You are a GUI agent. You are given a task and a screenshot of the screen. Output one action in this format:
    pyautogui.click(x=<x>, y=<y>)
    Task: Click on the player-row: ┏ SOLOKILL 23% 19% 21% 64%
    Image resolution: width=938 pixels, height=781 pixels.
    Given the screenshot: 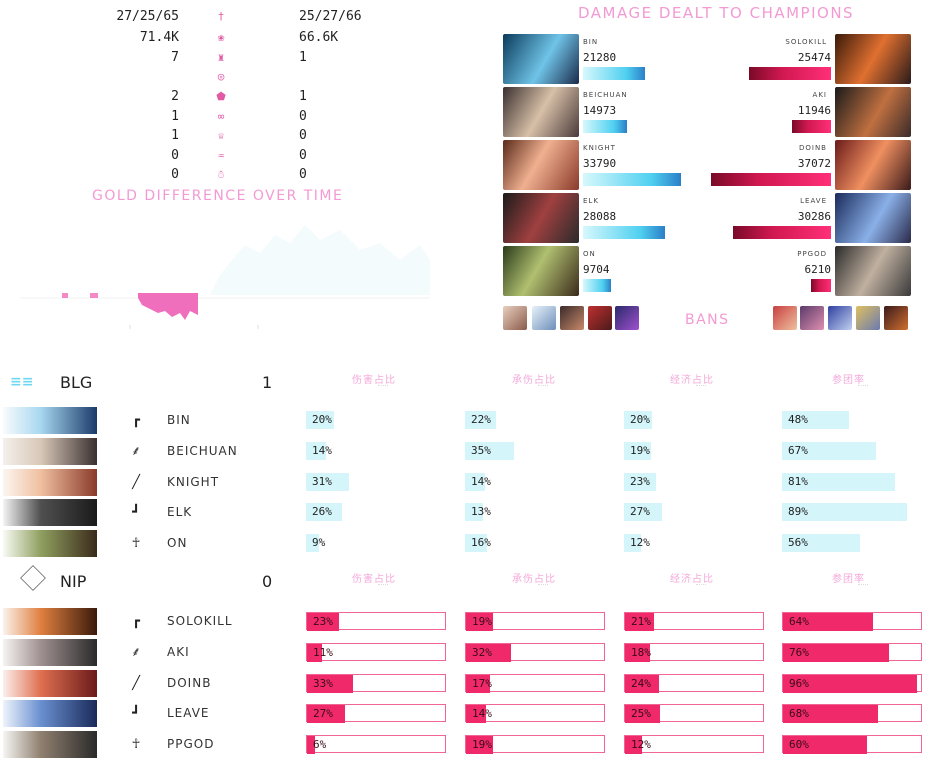 What is the action you would take?
    pyautogui.click(x=469, y=621)
    